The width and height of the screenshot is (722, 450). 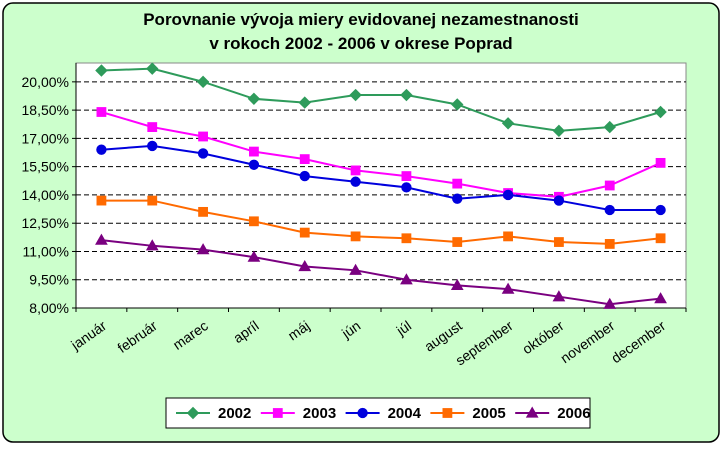 I want to click on series-line-2005, so click(x=381, y=222).